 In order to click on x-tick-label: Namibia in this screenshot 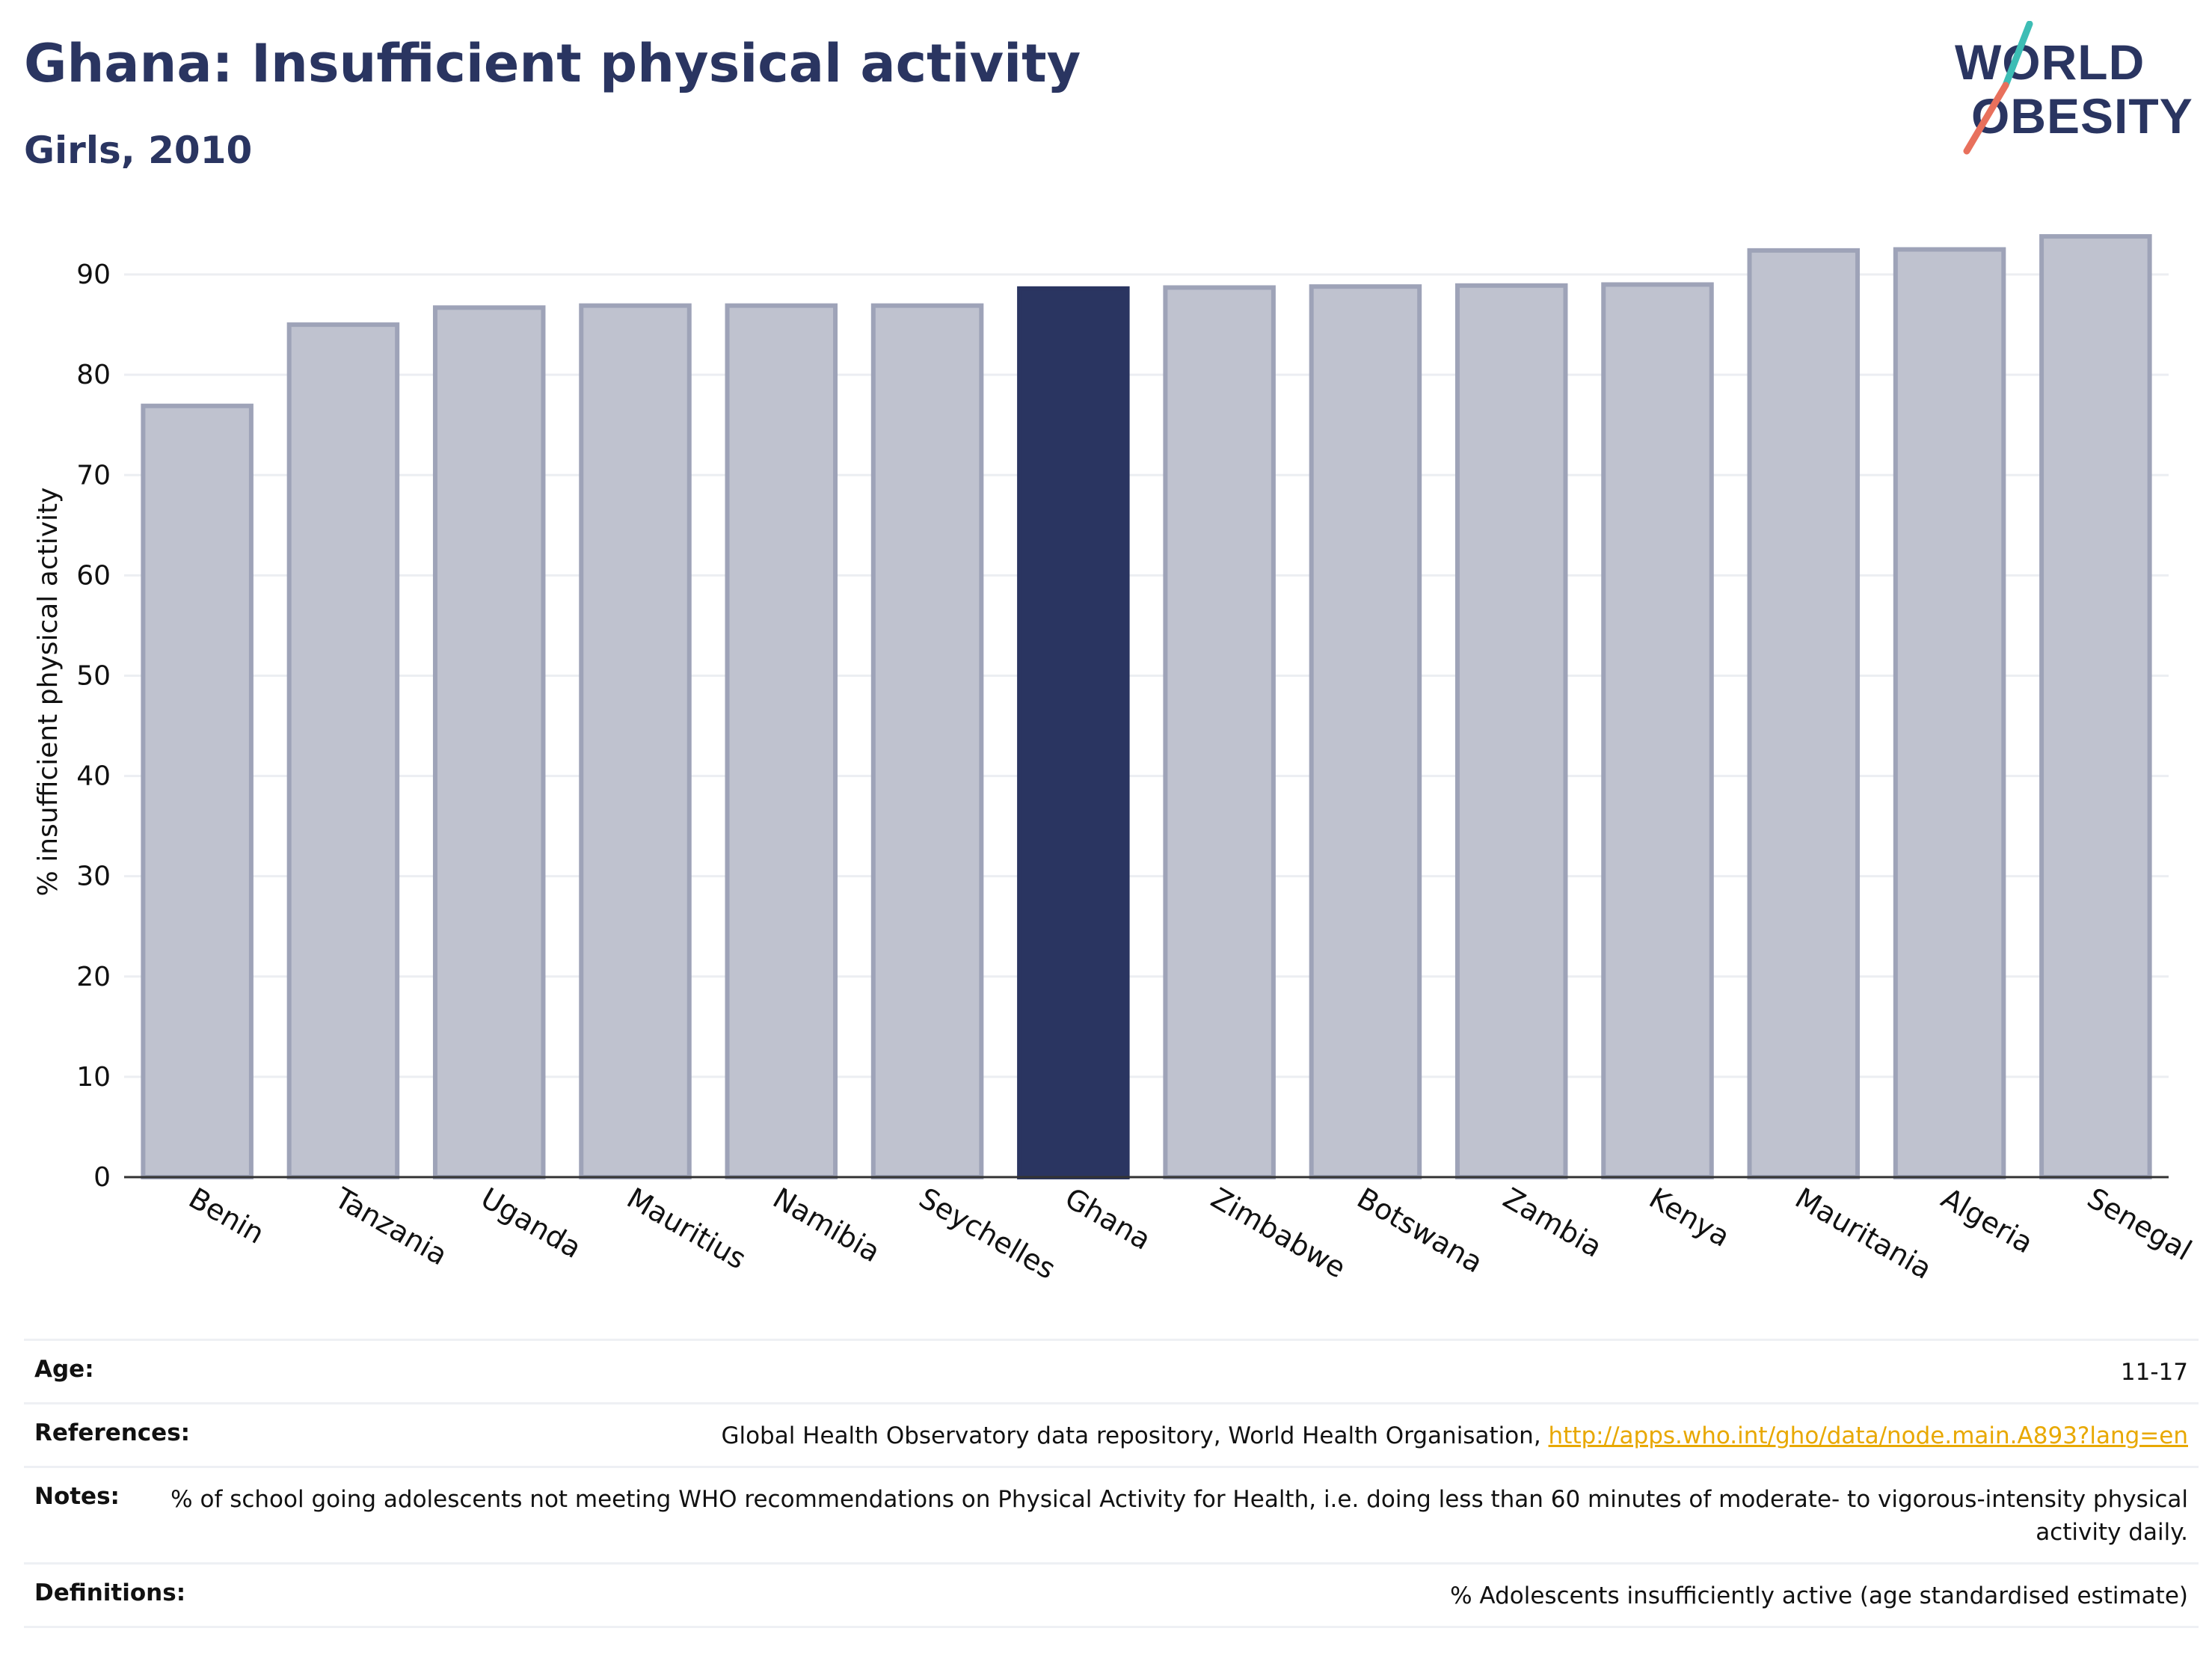, I will do `click(826, 1225)`.